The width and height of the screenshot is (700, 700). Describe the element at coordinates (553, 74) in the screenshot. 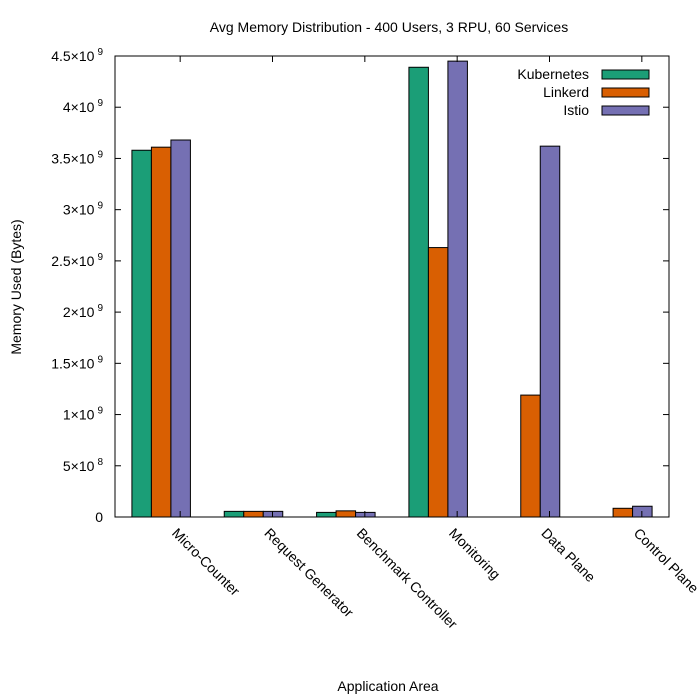

I see `legend-label: Kubernetes` at that location.